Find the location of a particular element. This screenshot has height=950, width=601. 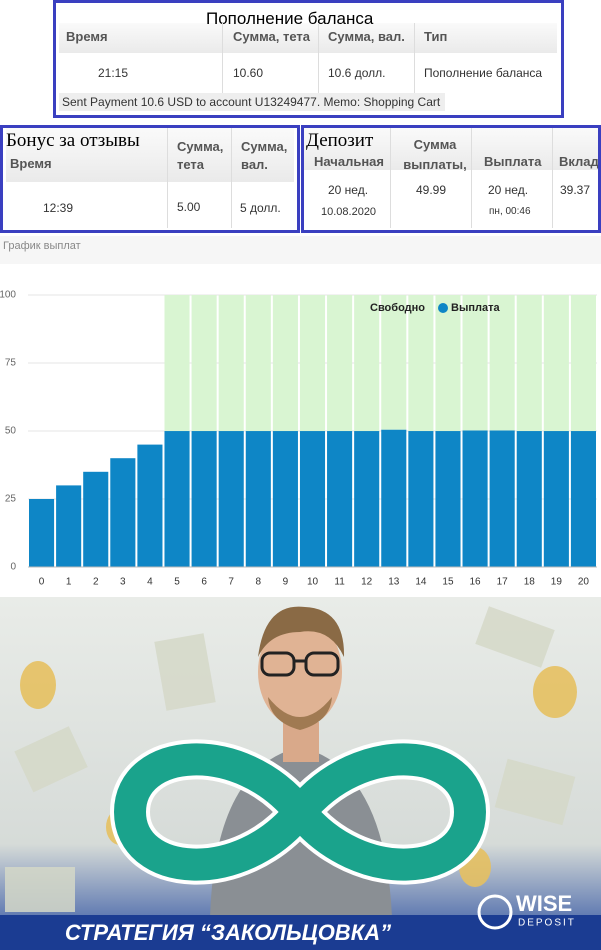

x-tick-label: 19 is located at coordinates (557, 582).